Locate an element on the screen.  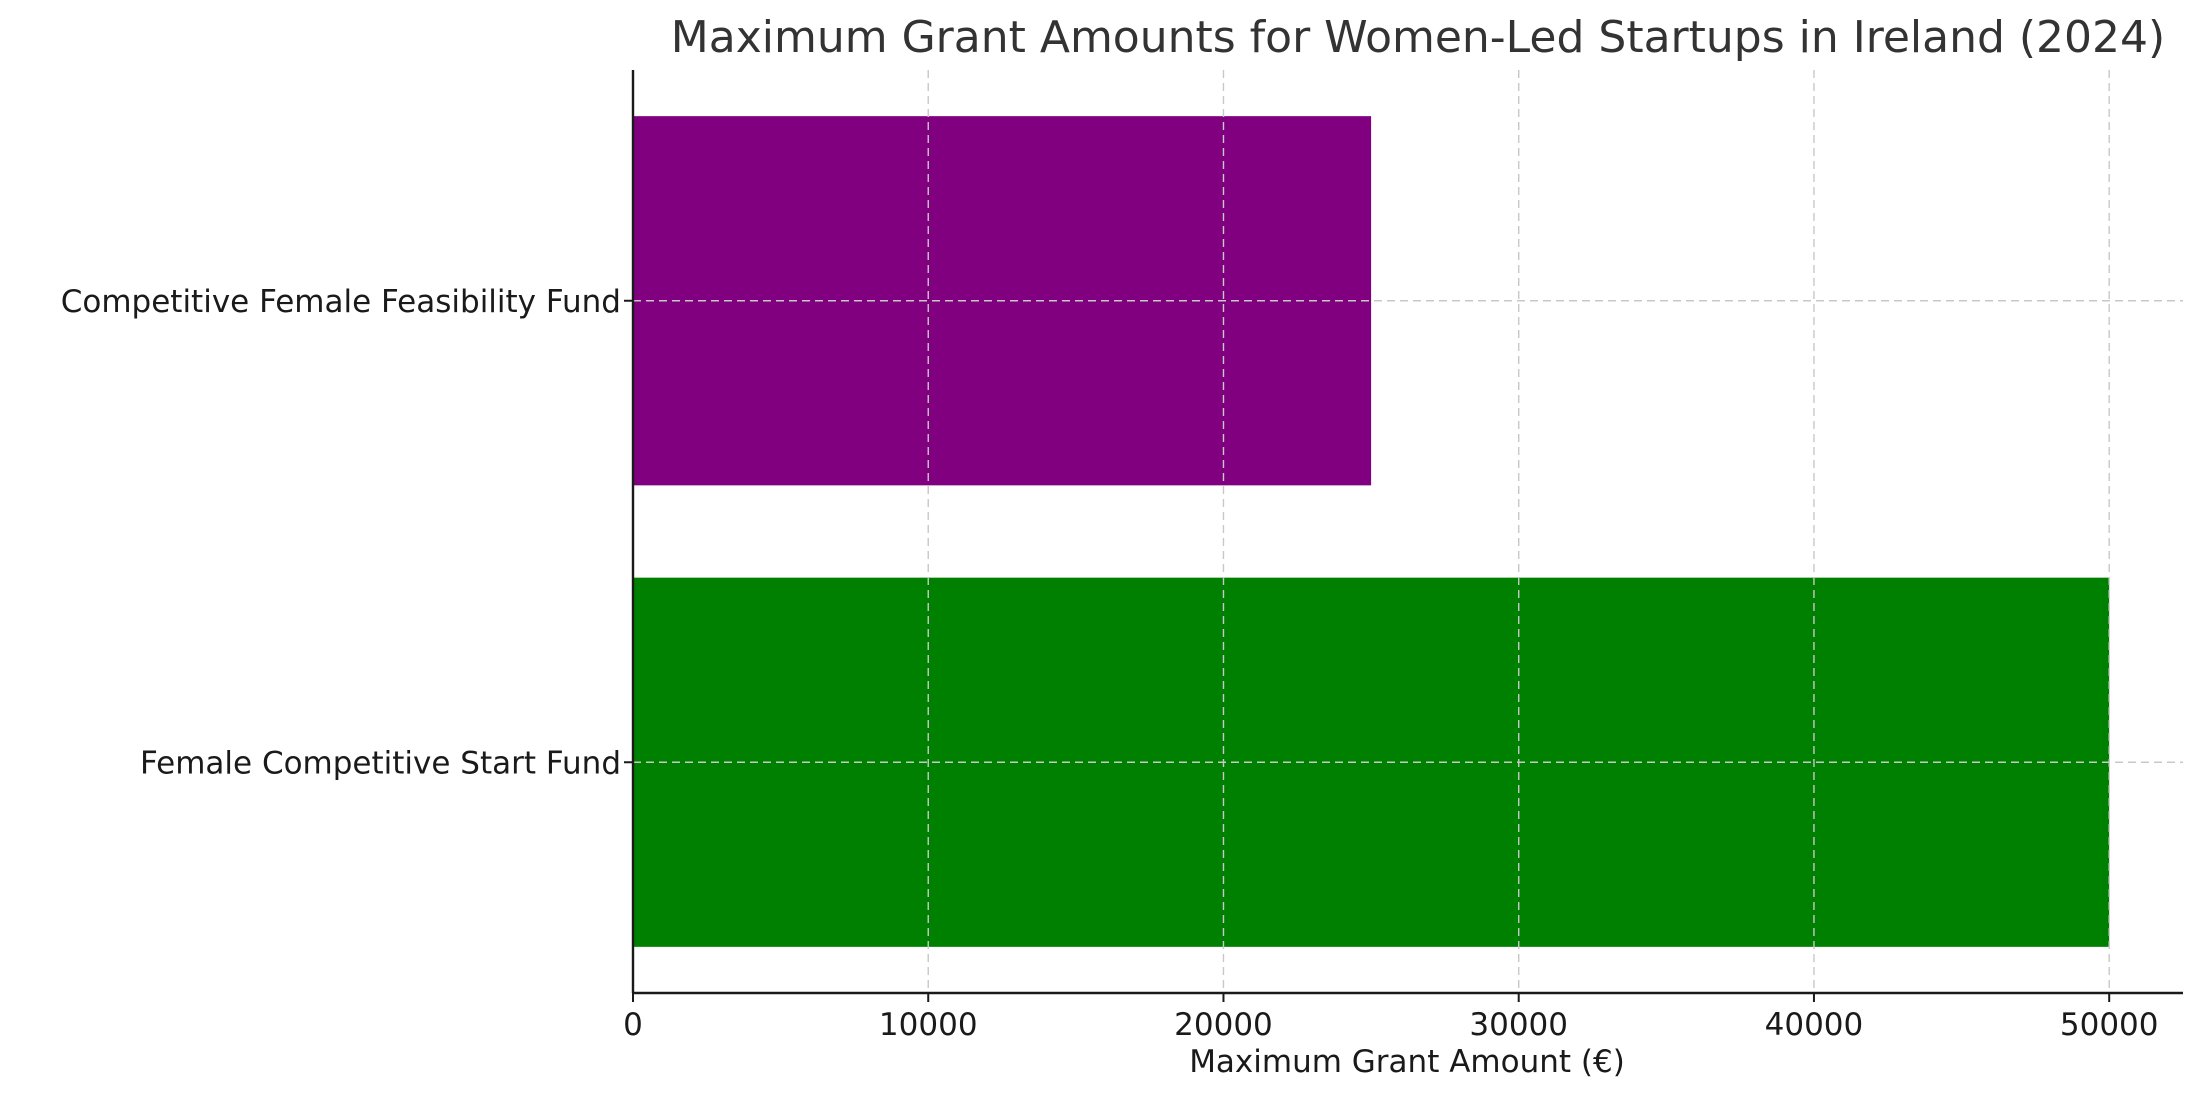
x-tick-label-0: 0 is located at coordinates (633, 1025).